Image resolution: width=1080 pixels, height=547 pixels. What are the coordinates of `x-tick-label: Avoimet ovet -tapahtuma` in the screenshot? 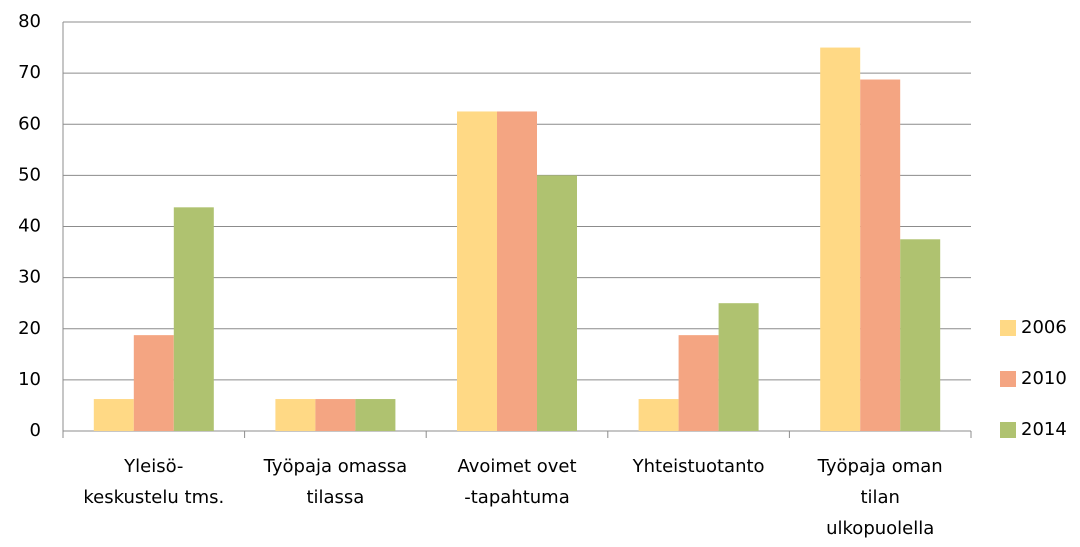 It's located at (516, 482).